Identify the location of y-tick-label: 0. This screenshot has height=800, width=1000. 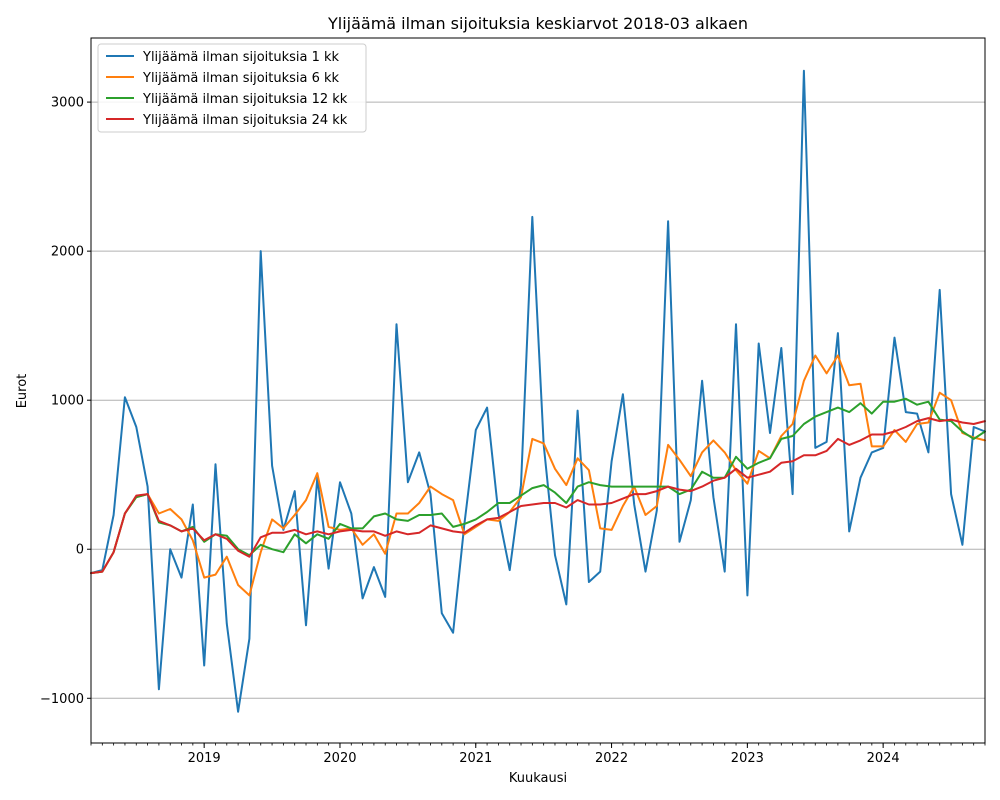
(80, 550).